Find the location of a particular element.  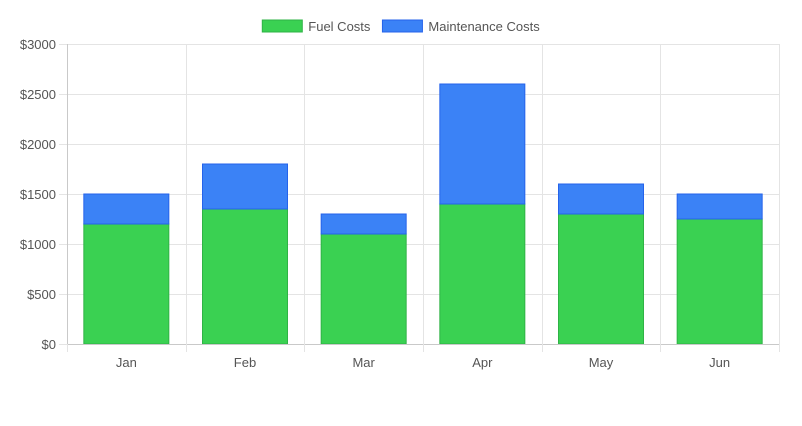

x-tick-label: Jun is located at coordinates (719, 362).